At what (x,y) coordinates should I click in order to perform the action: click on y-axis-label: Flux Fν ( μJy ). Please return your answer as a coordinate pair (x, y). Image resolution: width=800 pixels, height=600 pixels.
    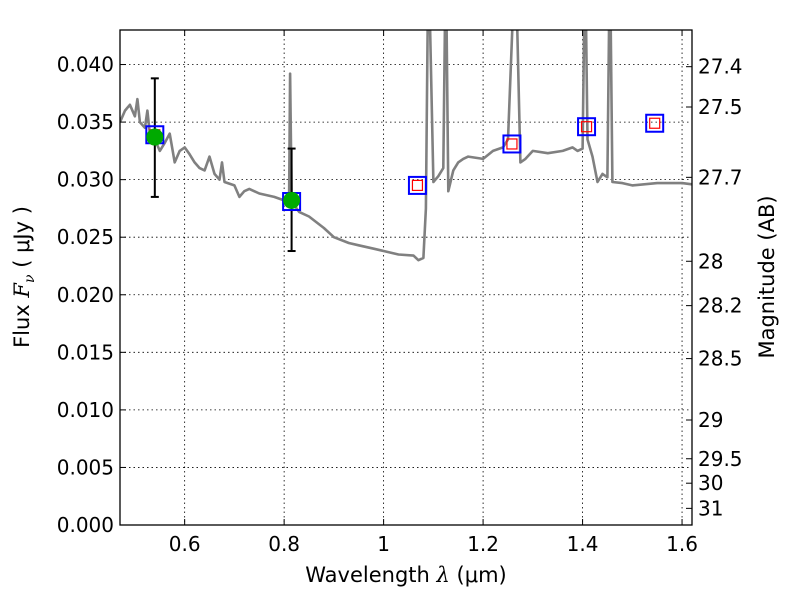
    Looking at the image, I should click on (24, 277).